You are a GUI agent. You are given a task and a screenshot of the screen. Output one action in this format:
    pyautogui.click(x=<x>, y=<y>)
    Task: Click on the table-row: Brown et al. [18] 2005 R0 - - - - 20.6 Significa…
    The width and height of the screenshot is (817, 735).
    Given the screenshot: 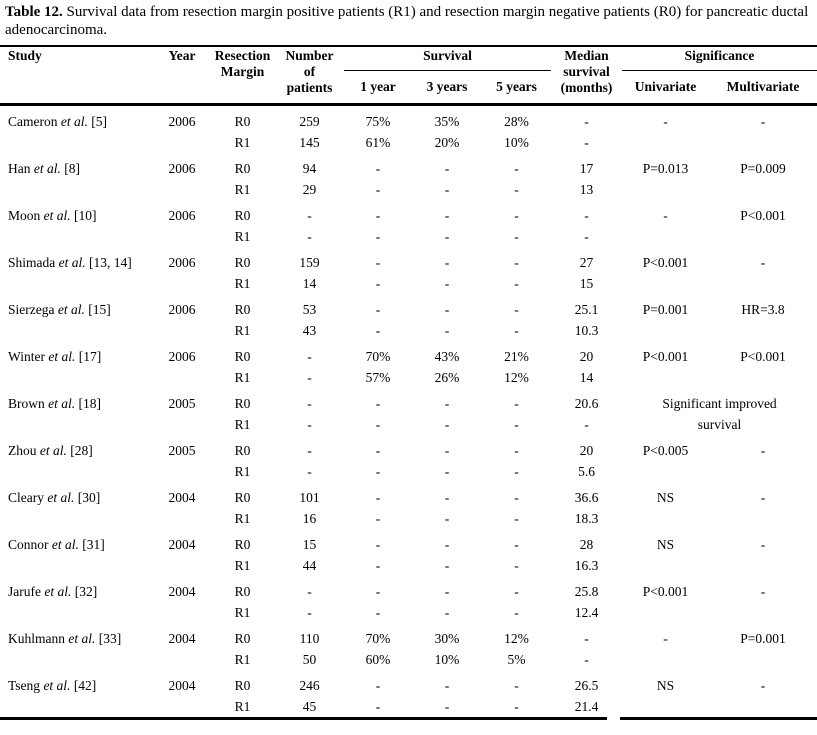 What is the action you would take?
    pyautogui.click(x=408, y=401)
    